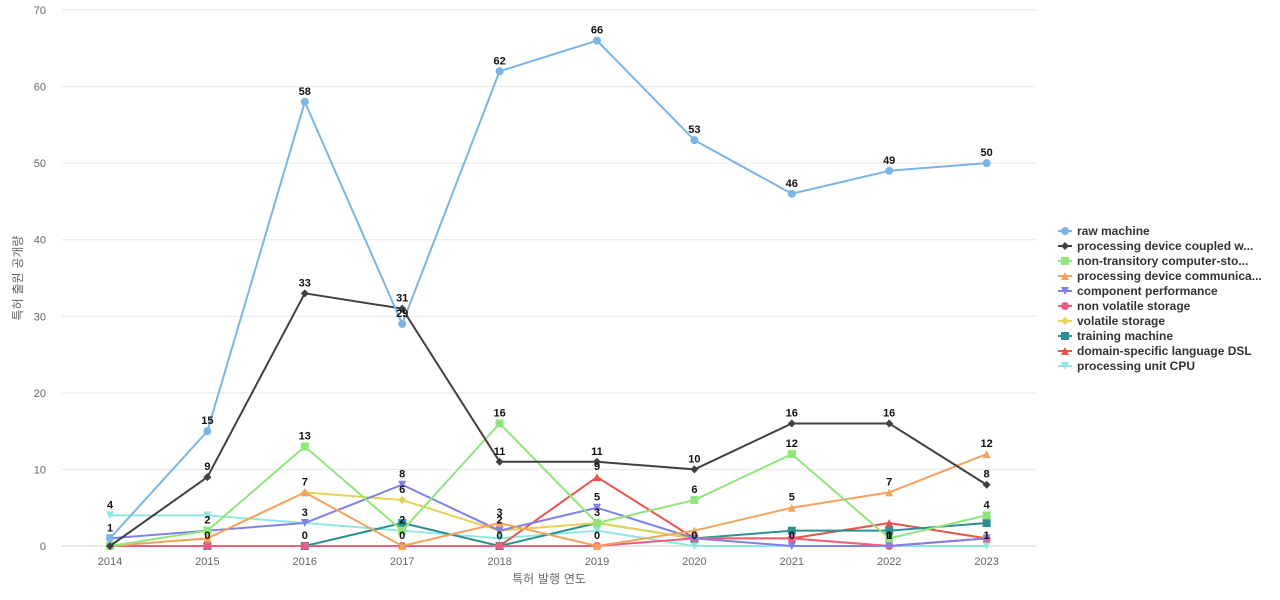 The width and height of the screenshot is (1280, 600). I want to click on x-tick-label: 2018, so click(499, 562).